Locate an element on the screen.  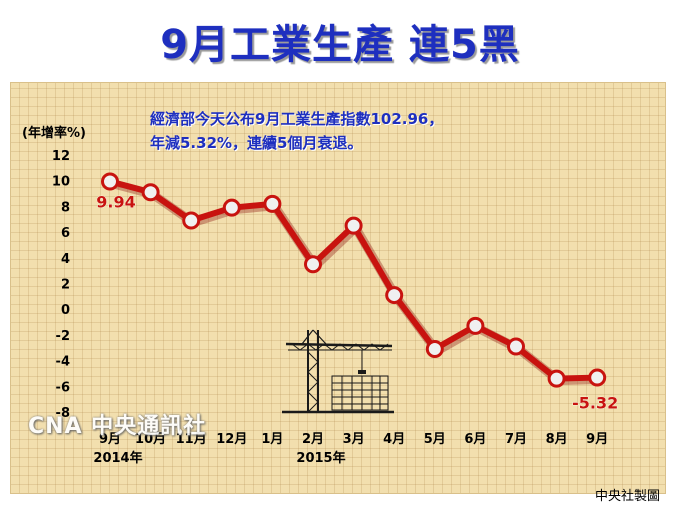
y-tick-label: -8 is located at coordinates (63, 413).